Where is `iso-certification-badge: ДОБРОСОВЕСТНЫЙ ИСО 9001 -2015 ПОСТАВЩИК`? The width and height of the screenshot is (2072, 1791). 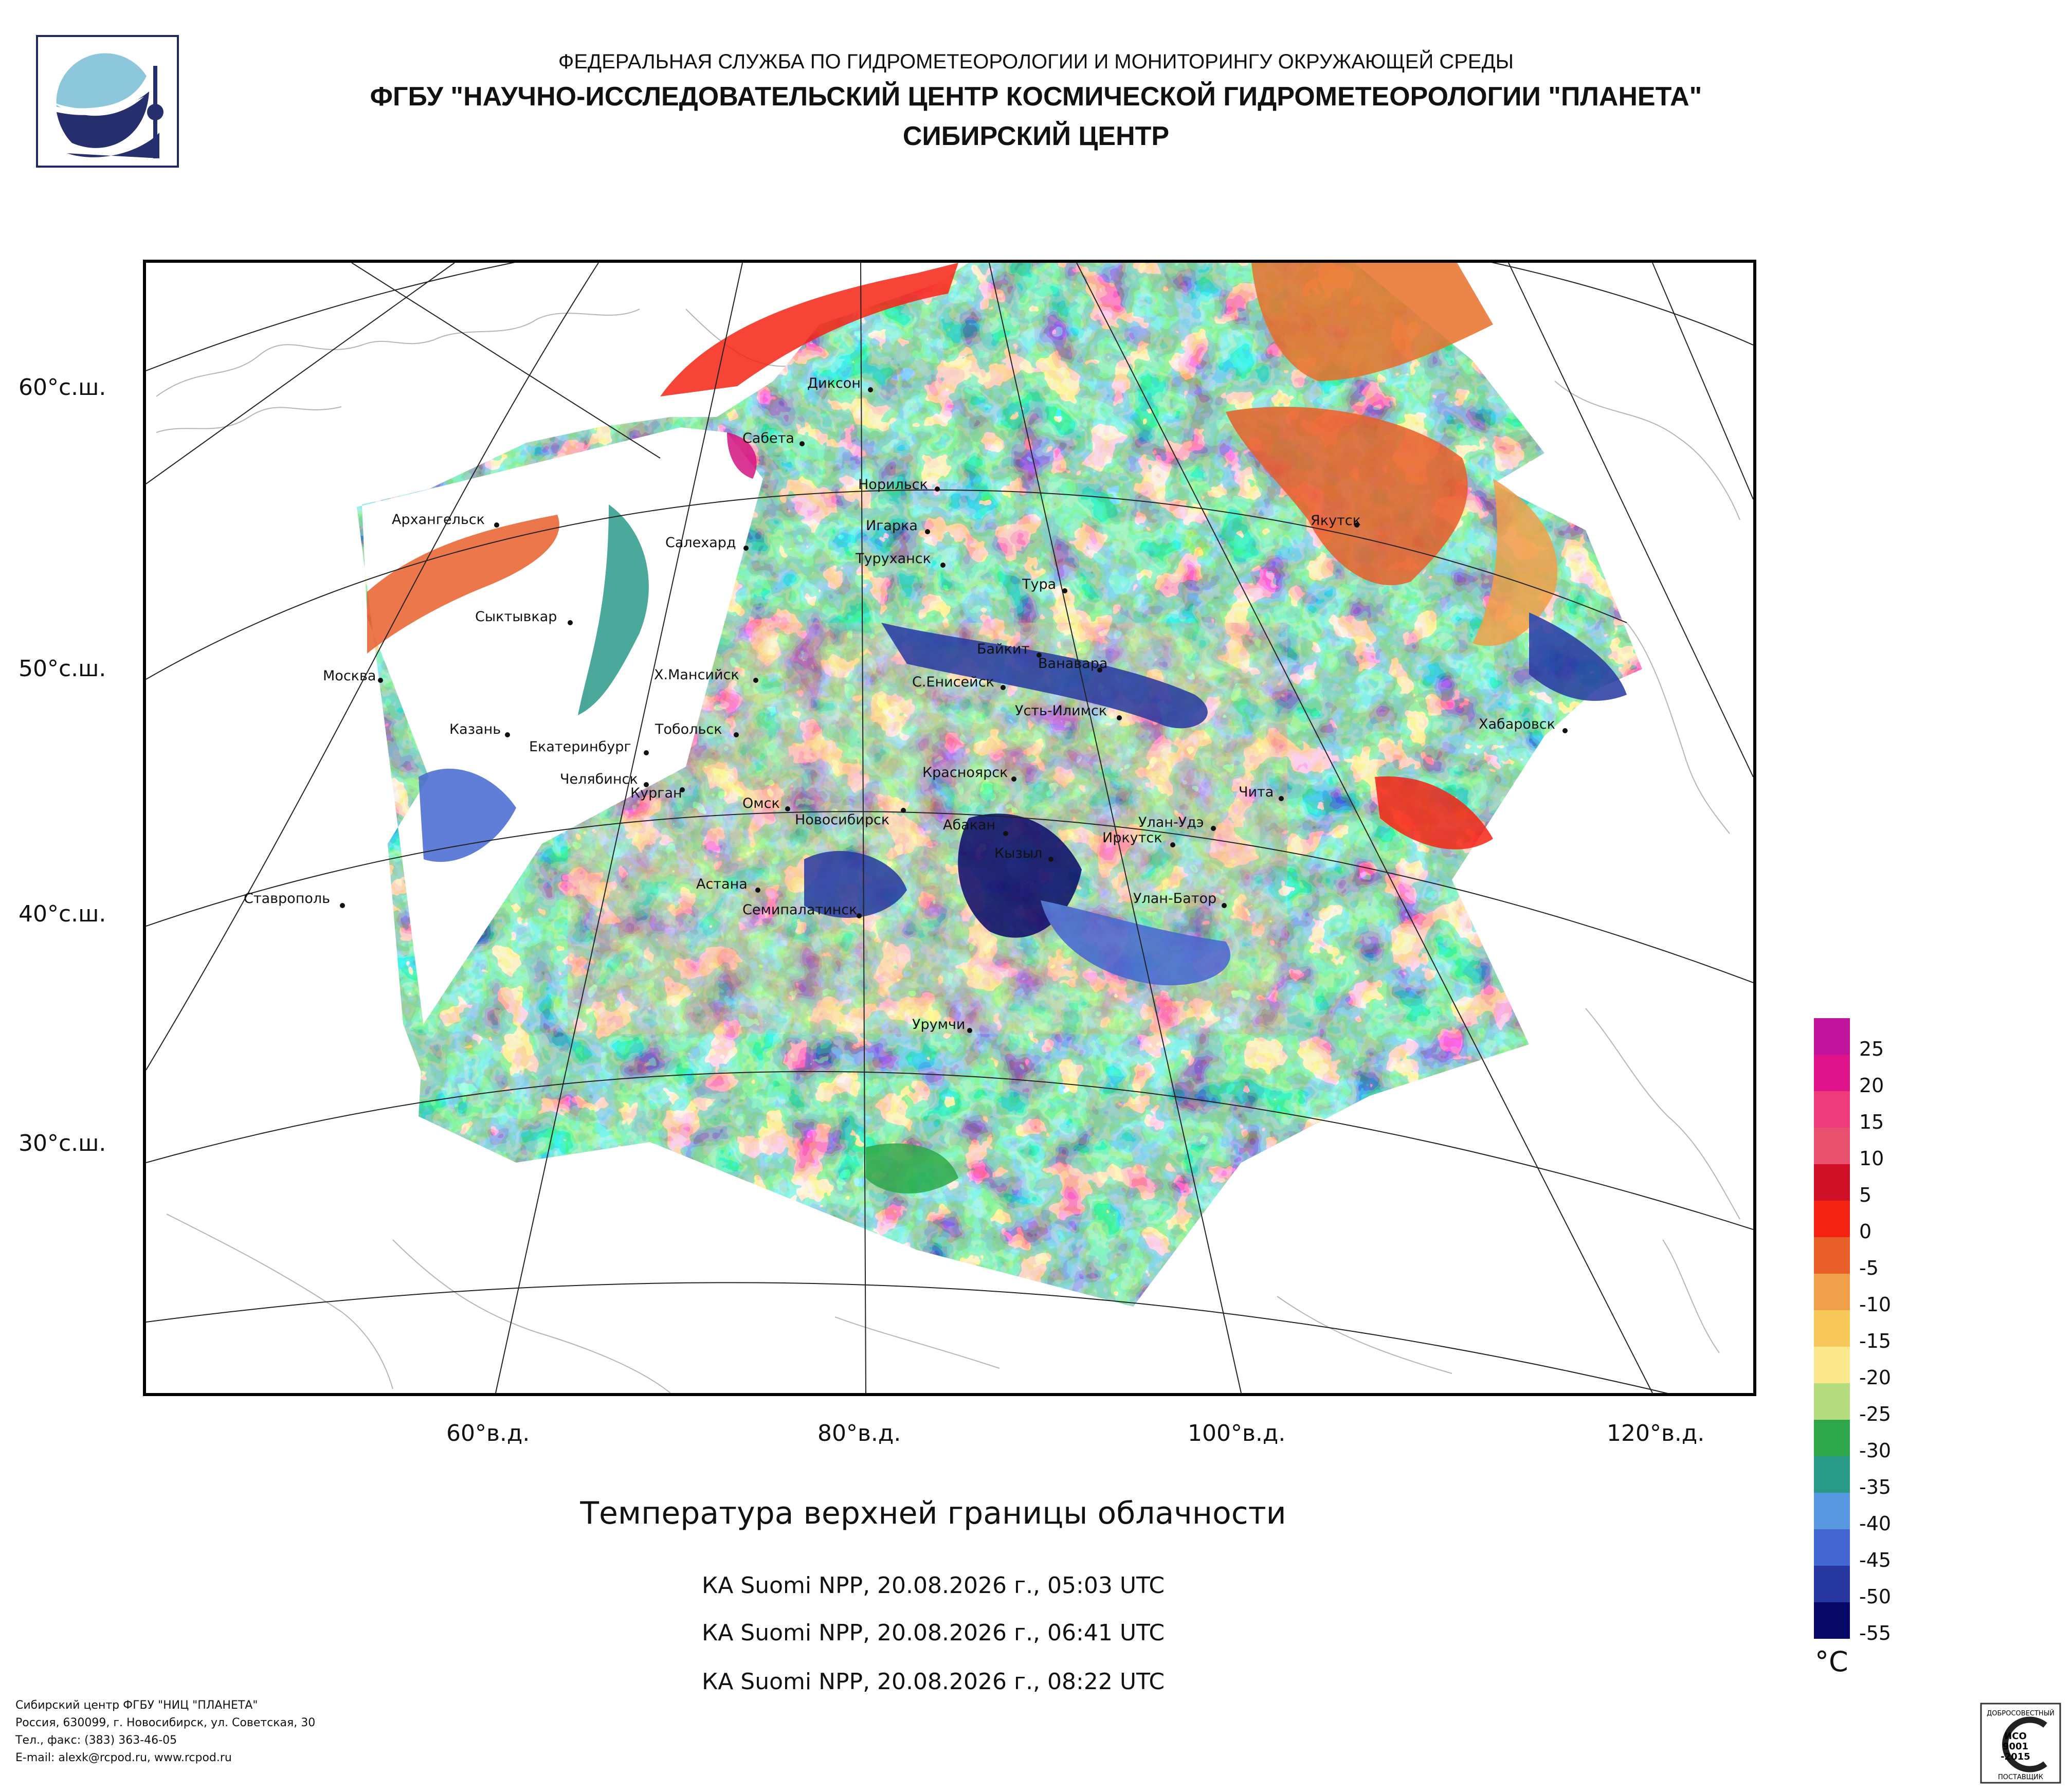
iso-certification-badge: ДОБРОСОВЕСТНЫЙ ИСО 9001 -2015 ПОСТАВЩИК is located at coordinates (2020, 1743).